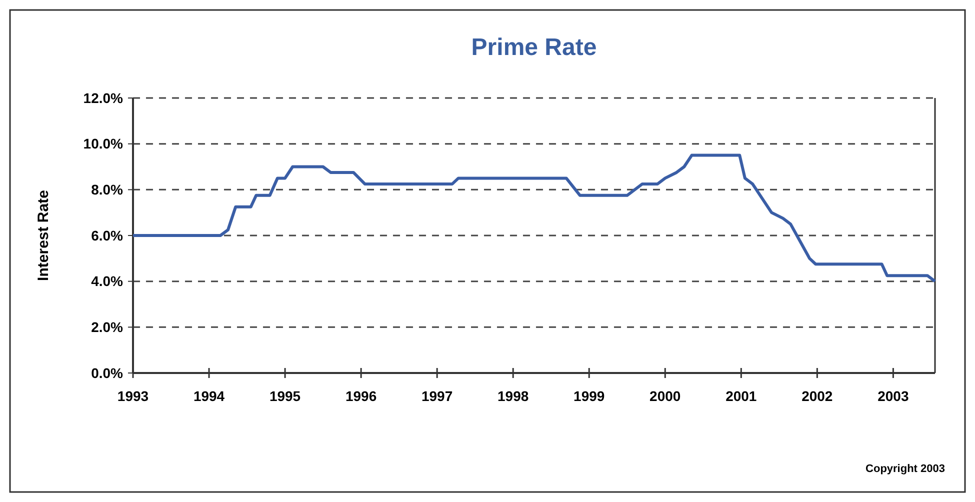 The image size is (975, 502). Describe the element at coordinates (103, 98) in the screenshot. I see `y-tick-label: 12.0%` at that location.